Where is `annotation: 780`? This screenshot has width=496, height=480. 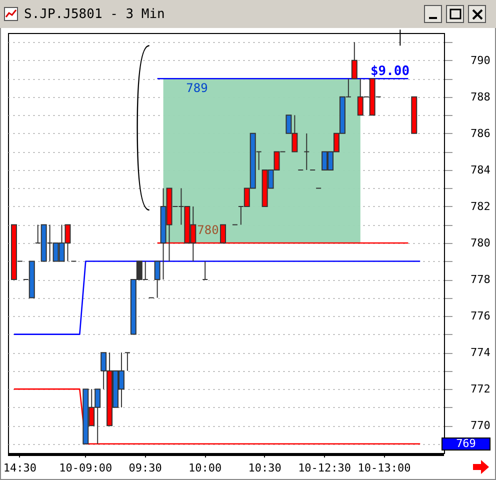 annotation: 780 is located at coordinates (208, 230).